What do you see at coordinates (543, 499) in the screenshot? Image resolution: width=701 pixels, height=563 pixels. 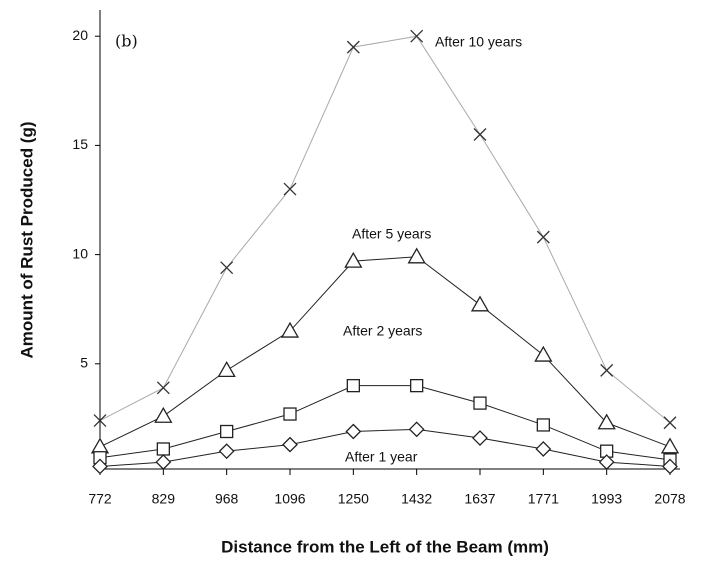 I see `x-tick-label: 1771` at bounding box center [543, 499].